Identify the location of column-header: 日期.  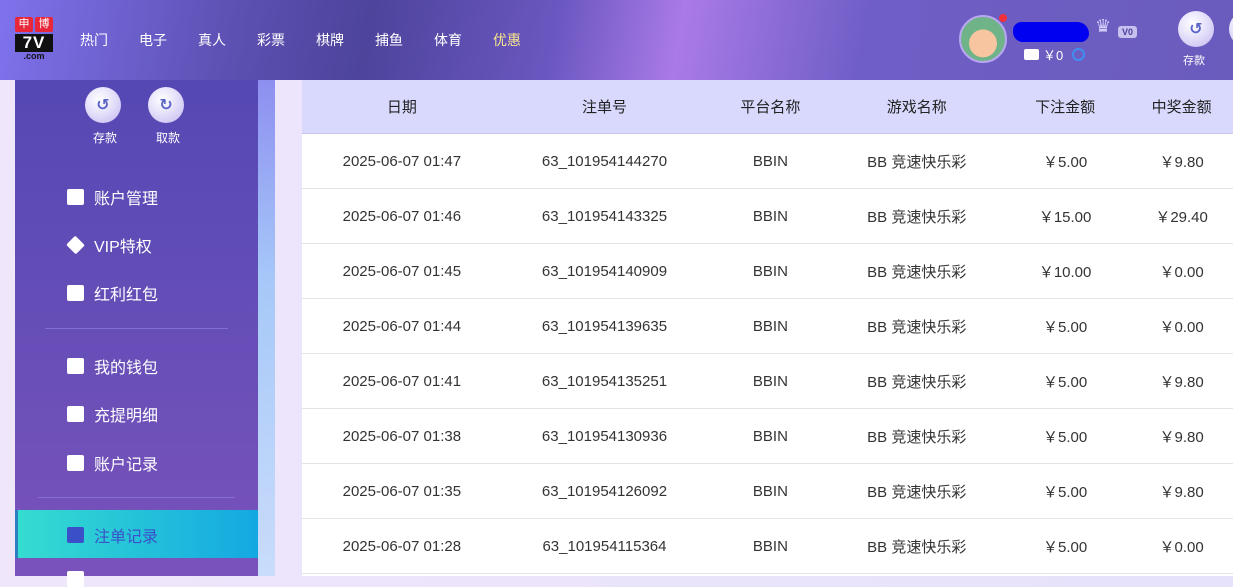
(401, 107).